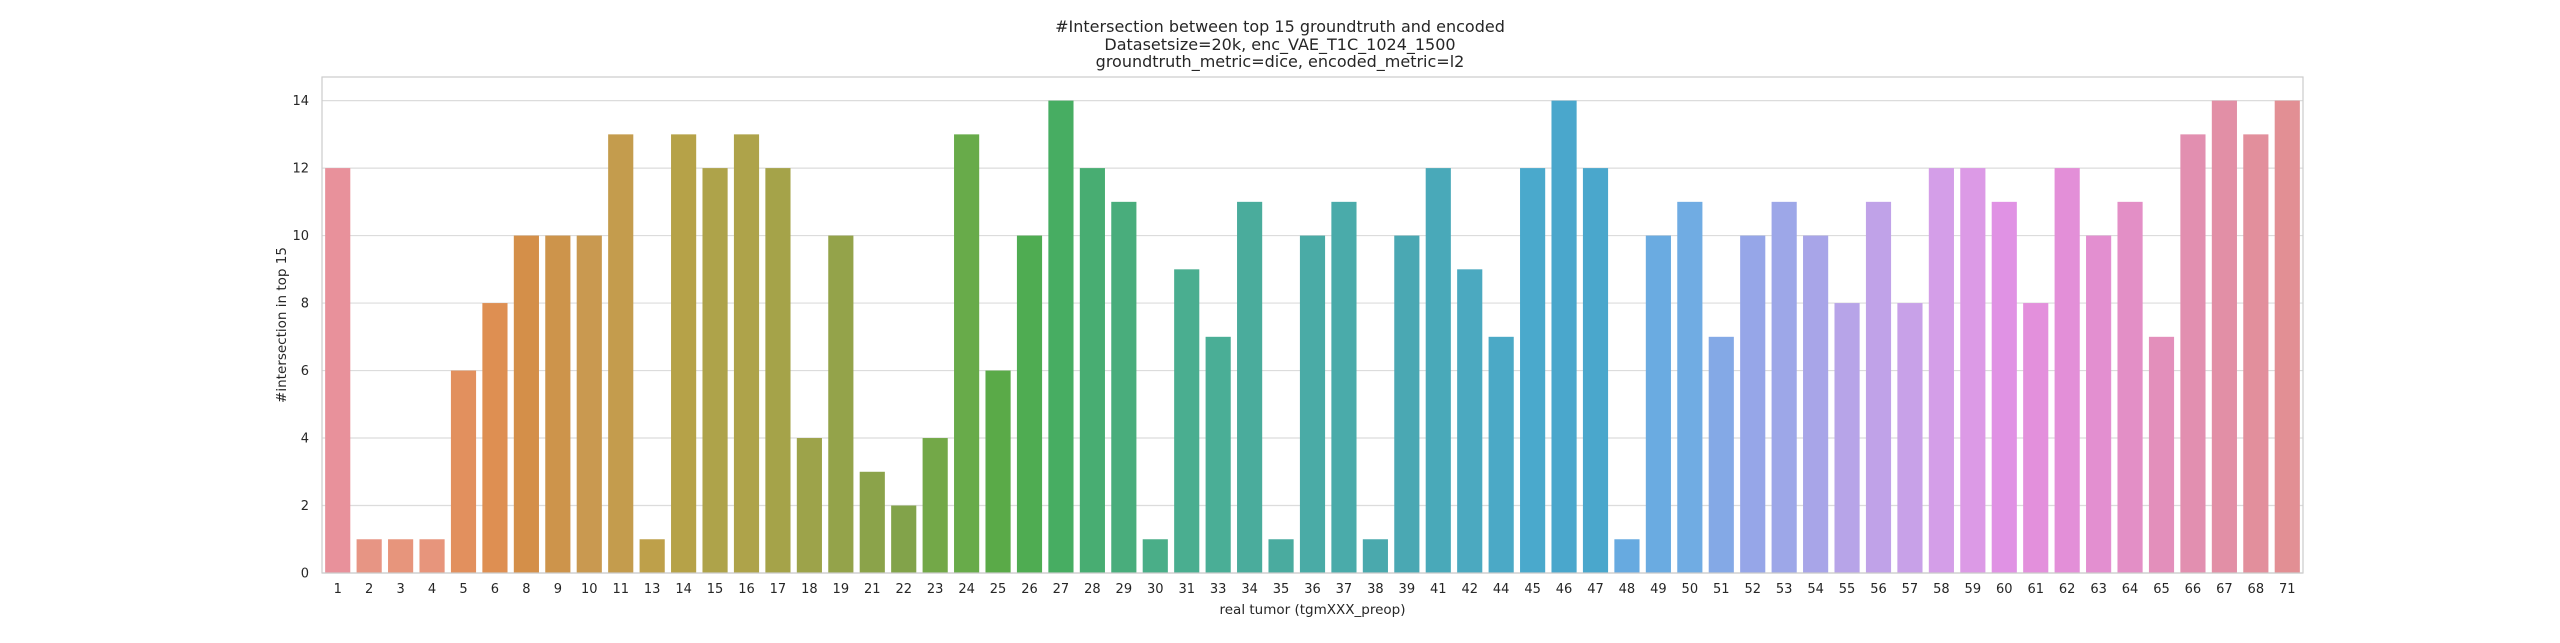  I want to click on x-axis-label: real tumor (tgmXXX_preop), so click(1313, 610).